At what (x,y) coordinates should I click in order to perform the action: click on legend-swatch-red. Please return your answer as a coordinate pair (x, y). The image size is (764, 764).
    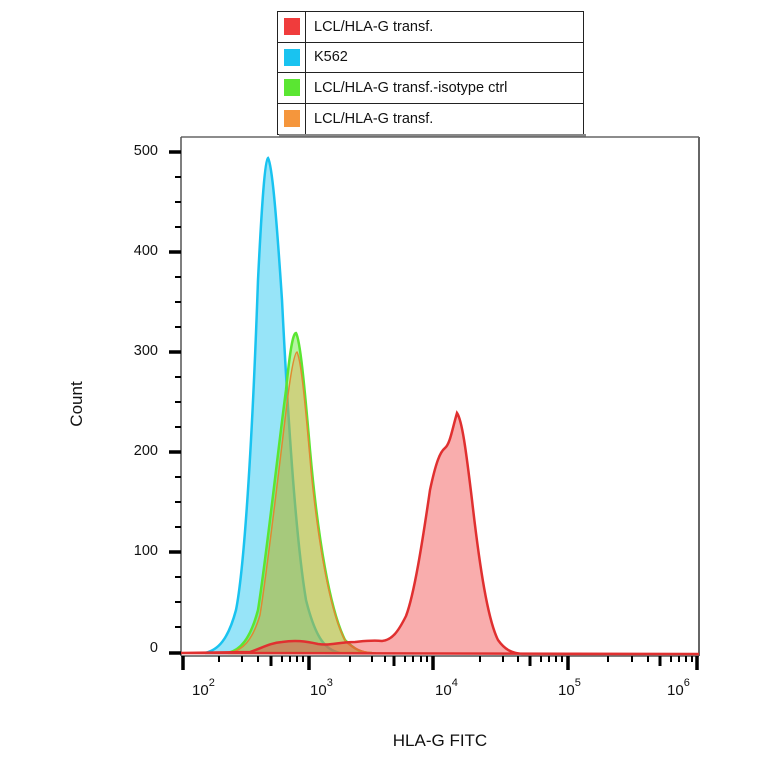
    Looking at the image, I should click on (291, 27).